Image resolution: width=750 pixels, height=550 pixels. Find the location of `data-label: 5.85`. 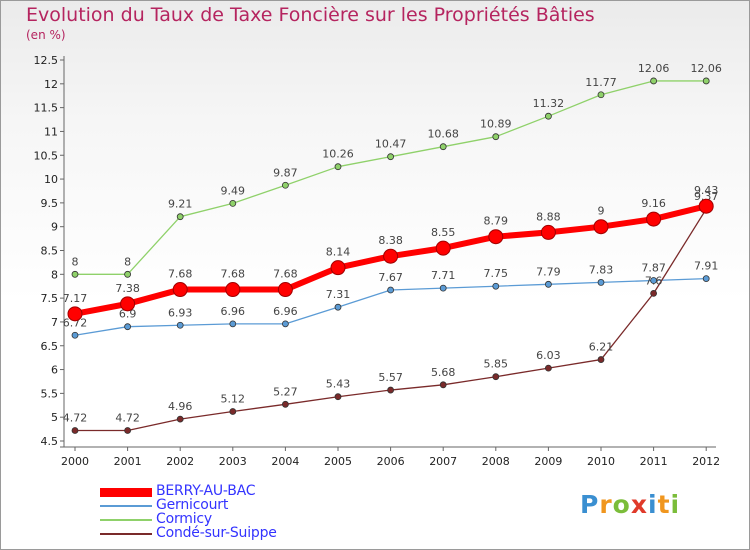

data-label: 5.85 is located at coordinates (496, 364).